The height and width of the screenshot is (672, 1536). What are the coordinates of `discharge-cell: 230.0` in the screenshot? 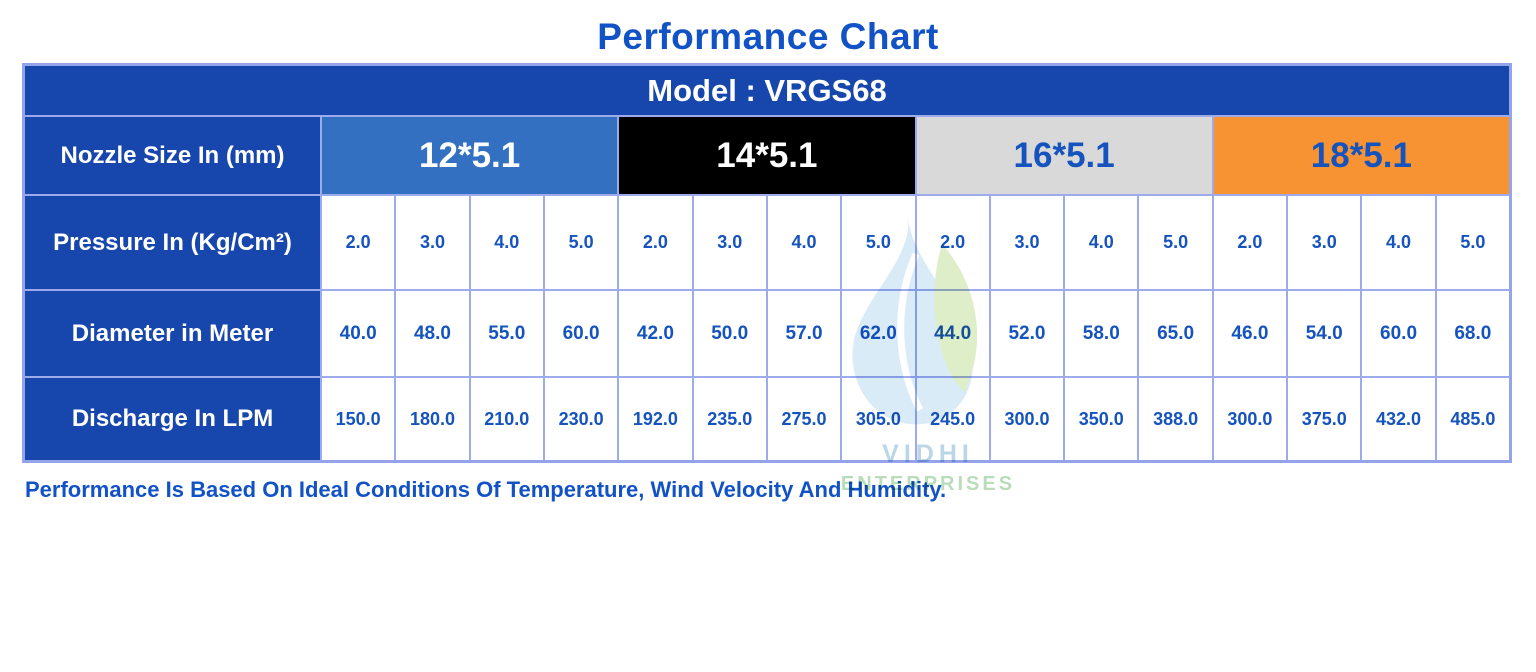 It's located at (581, 419).